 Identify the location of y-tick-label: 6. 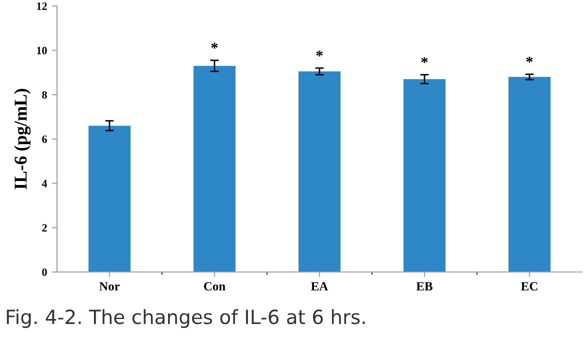
(44, 139).